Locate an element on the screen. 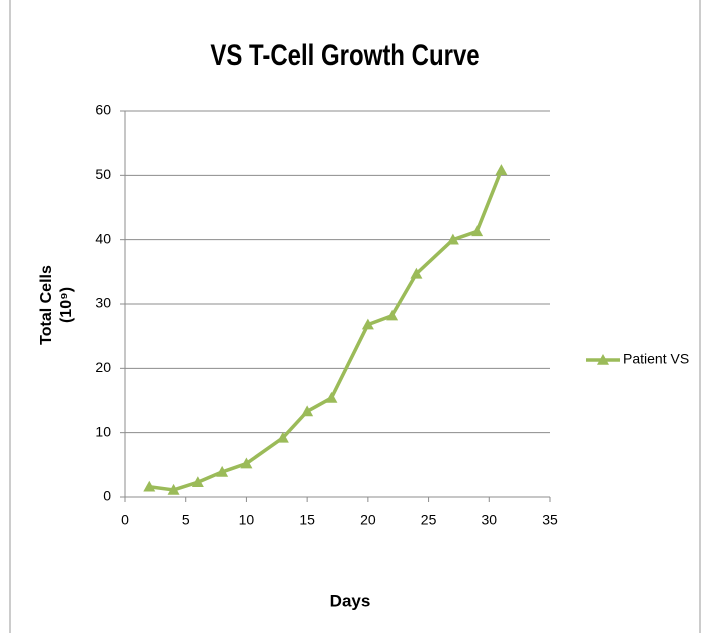  y-tick-label: 60 is located at coordinates (103, 110).